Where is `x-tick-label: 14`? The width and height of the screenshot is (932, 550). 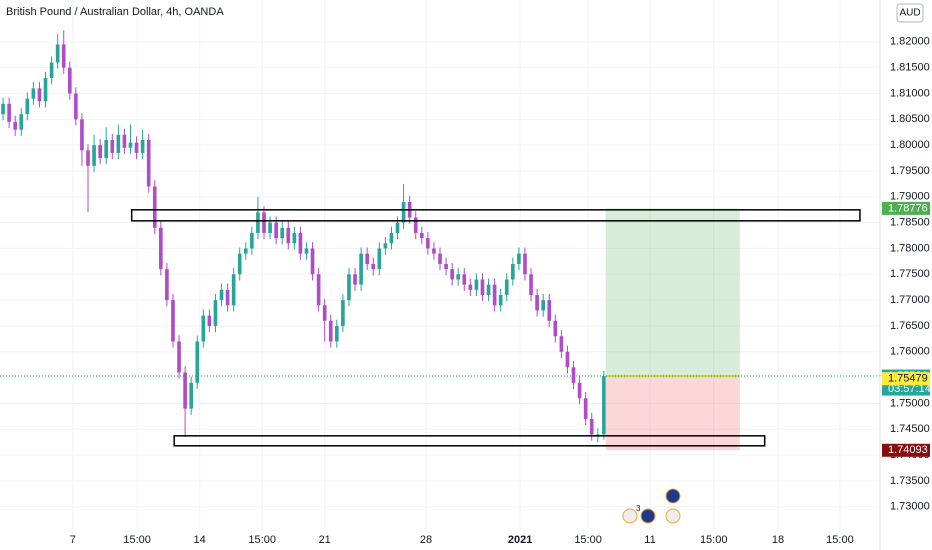 x-tick-label: 14 is located at coordinates (200, 540).